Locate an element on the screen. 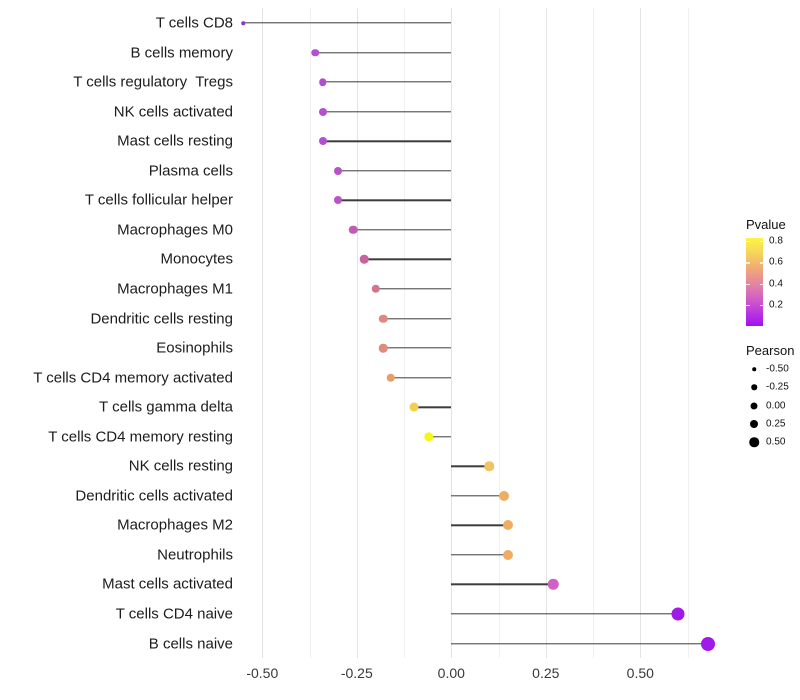  y-axis-label: Macrophages M1 is located at coordinates (175, 289).